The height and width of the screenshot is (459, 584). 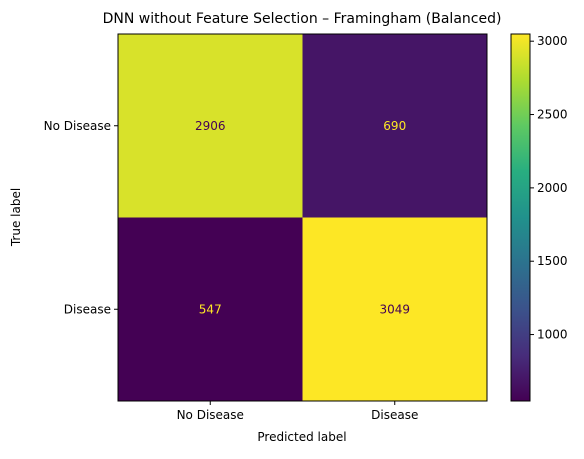 What do you see at coordinates (301, 437) in the screenshot?
I see `x-axis-label: Predicted label` at bounding box center [301, 437].